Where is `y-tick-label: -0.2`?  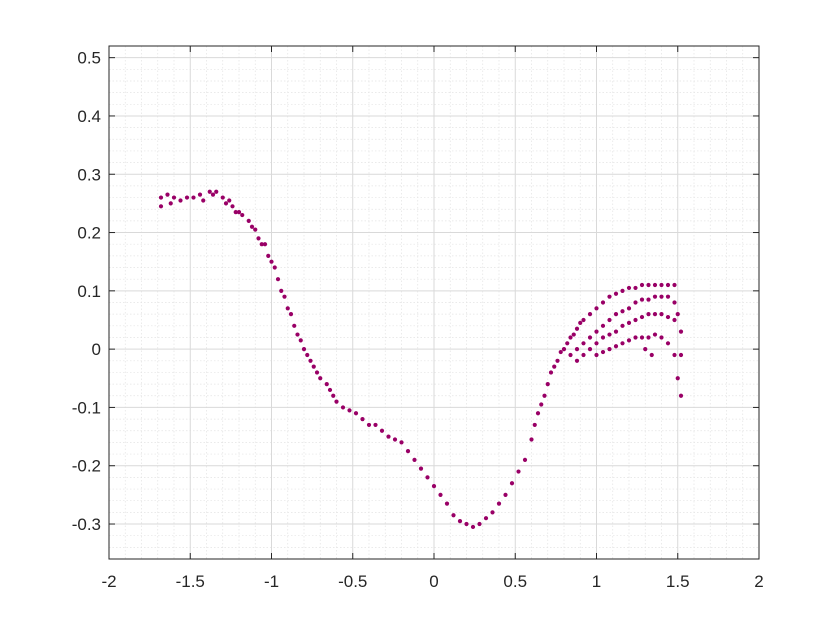 y-tick-label: -0.2 is located at coordinates (86, 466).